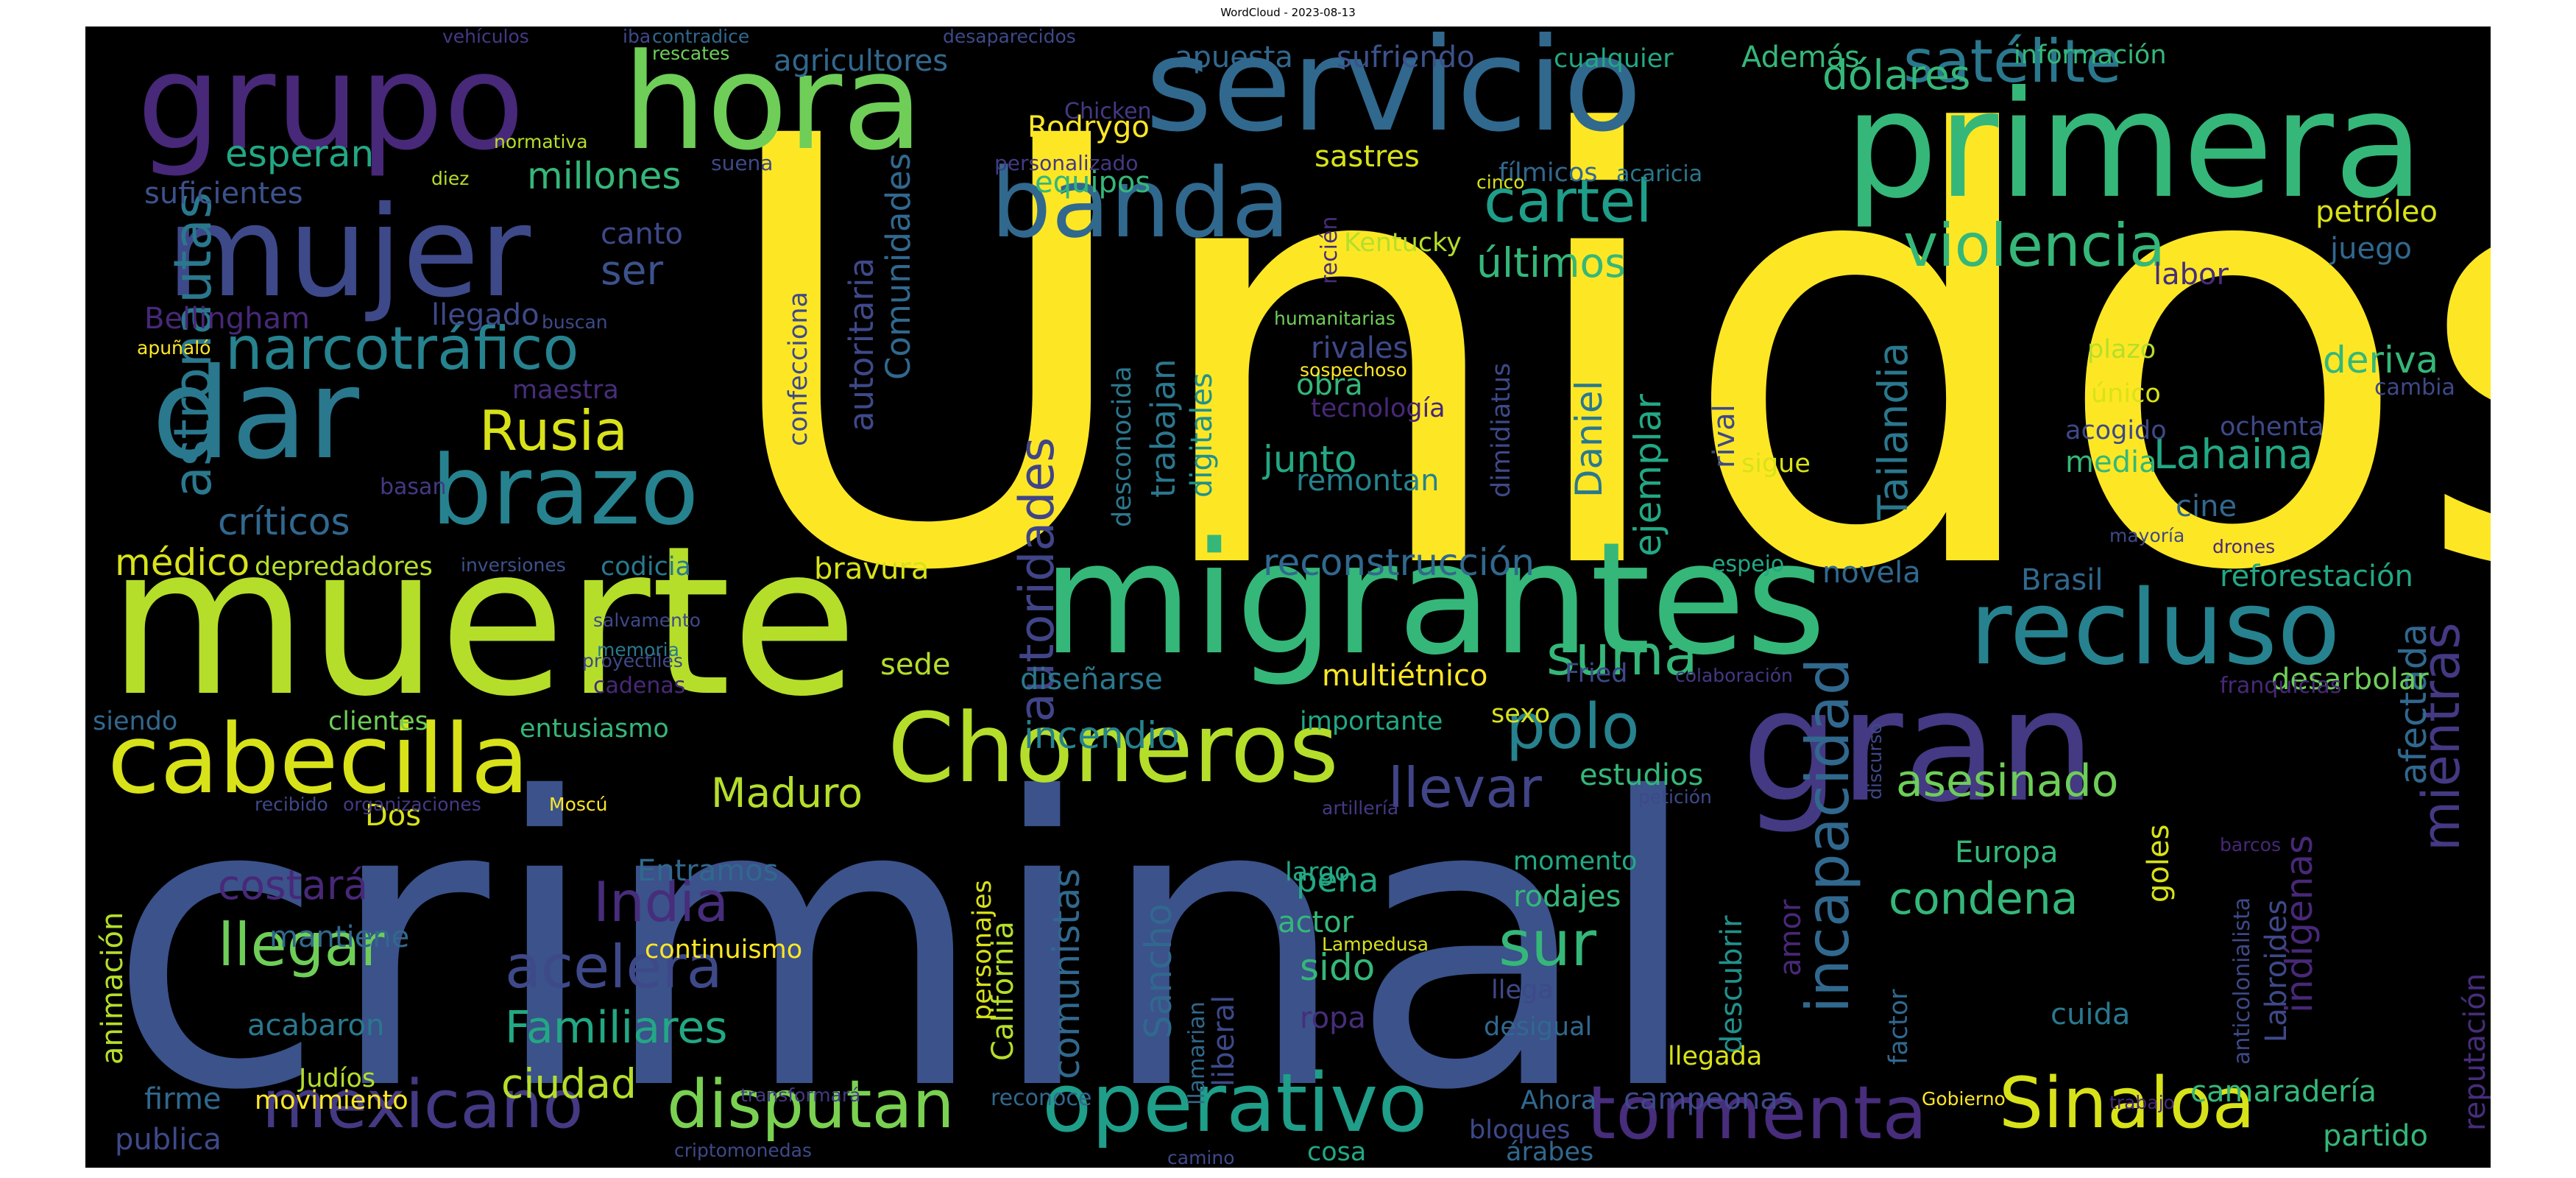  I want to click on word-114: acabaron, so click(315, 1026).